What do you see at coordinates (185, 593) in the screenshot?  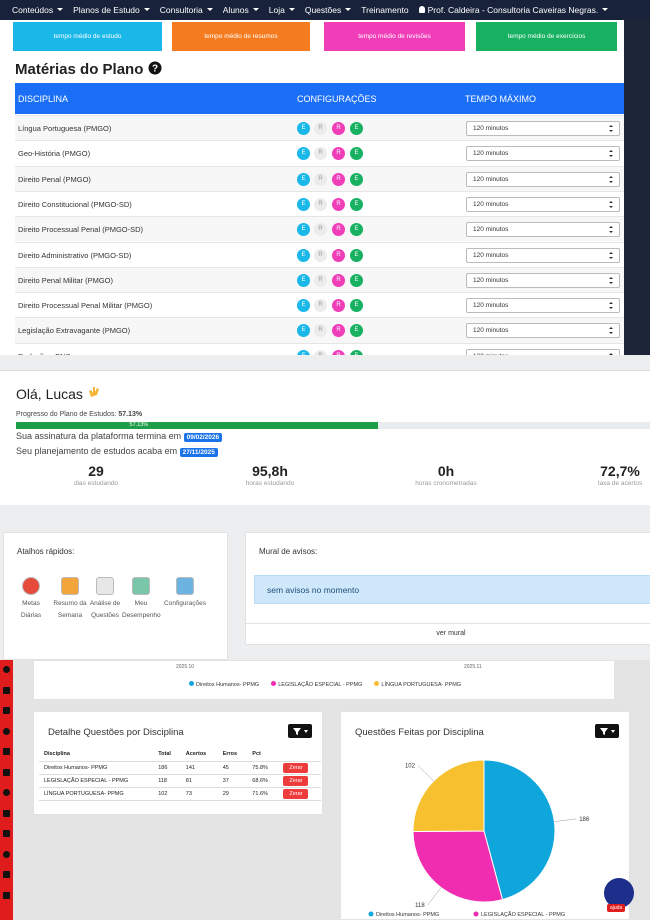 I see `shortcut: Configurações` at bounding box center [185, 593].